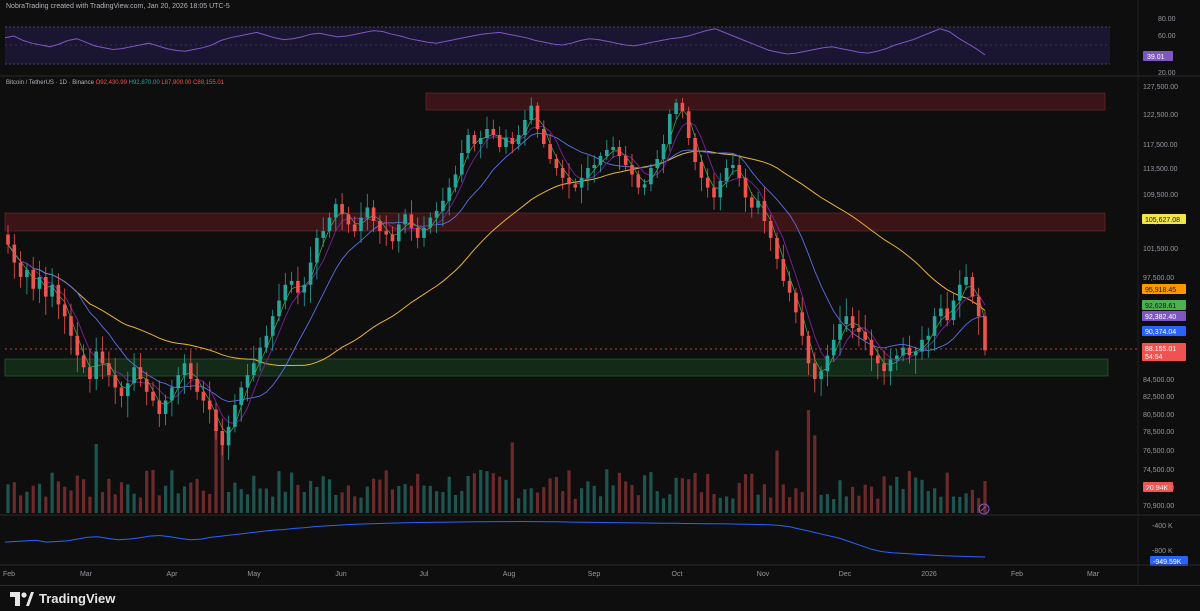 The width and height of the screenshot is (1200, 611). Describe the element at coordinates (596, 543) in the screenshot. I see `obv-panel: -400 K -800 K -949.59K` at that location.